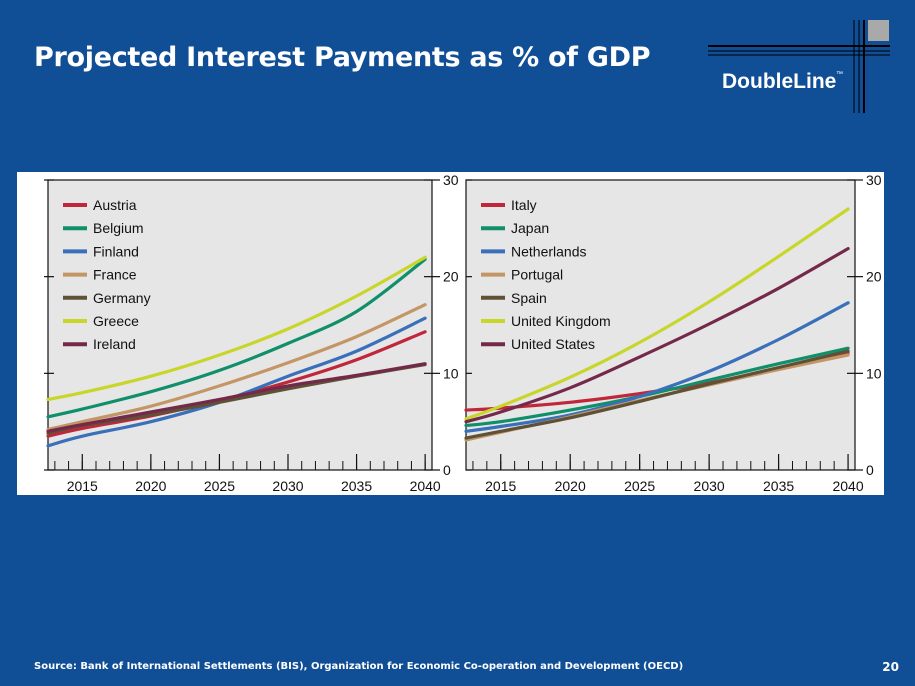  I want to click on legend-label-belgium: Belgium, so click(118, 228).